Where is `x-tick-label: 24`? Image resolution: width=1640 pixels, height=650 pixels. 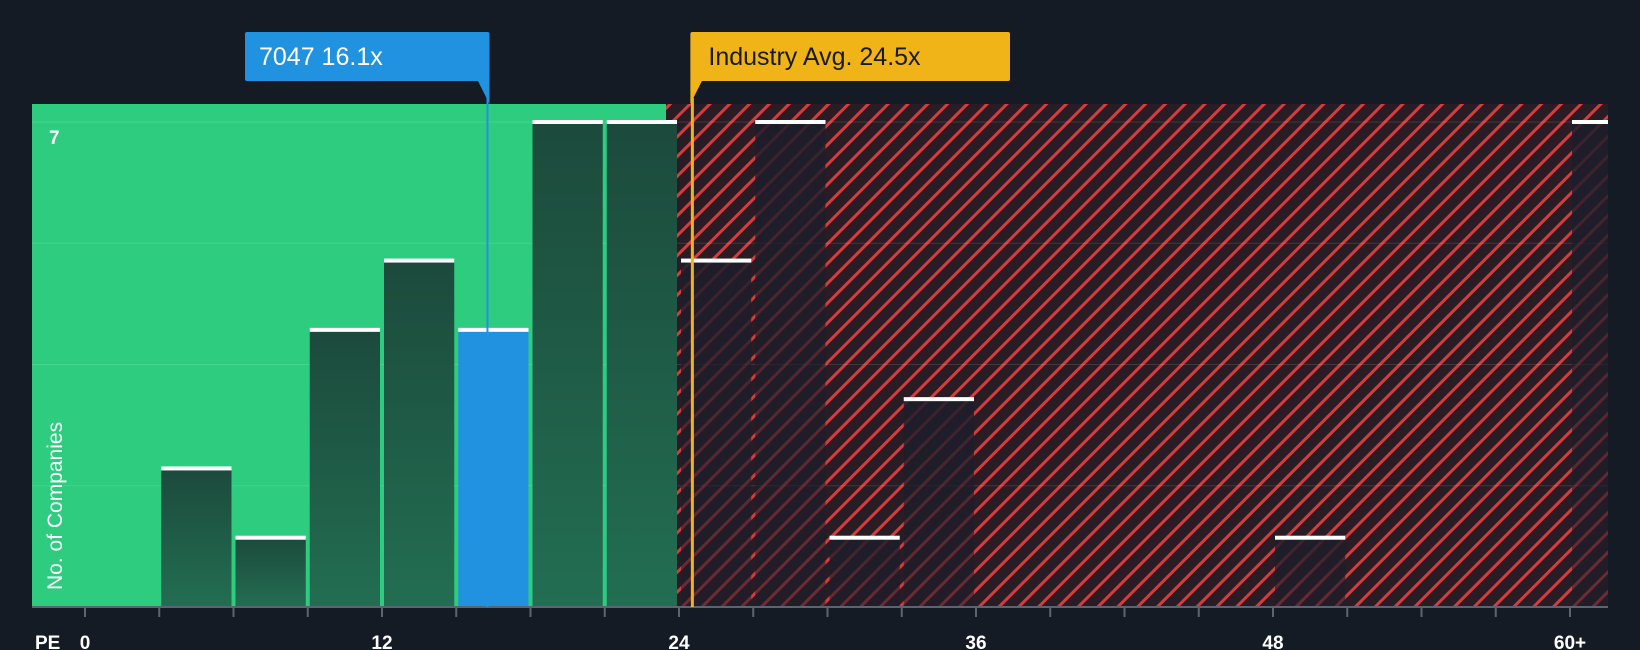
x-tick-label: 24 is located at coordinates (679, 641).